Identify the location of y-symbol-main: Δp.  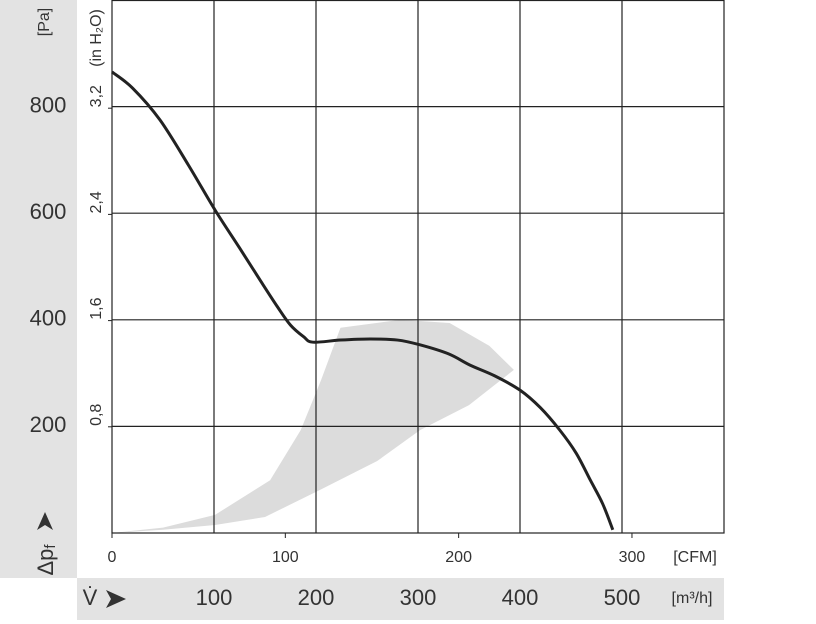
(45, 562).